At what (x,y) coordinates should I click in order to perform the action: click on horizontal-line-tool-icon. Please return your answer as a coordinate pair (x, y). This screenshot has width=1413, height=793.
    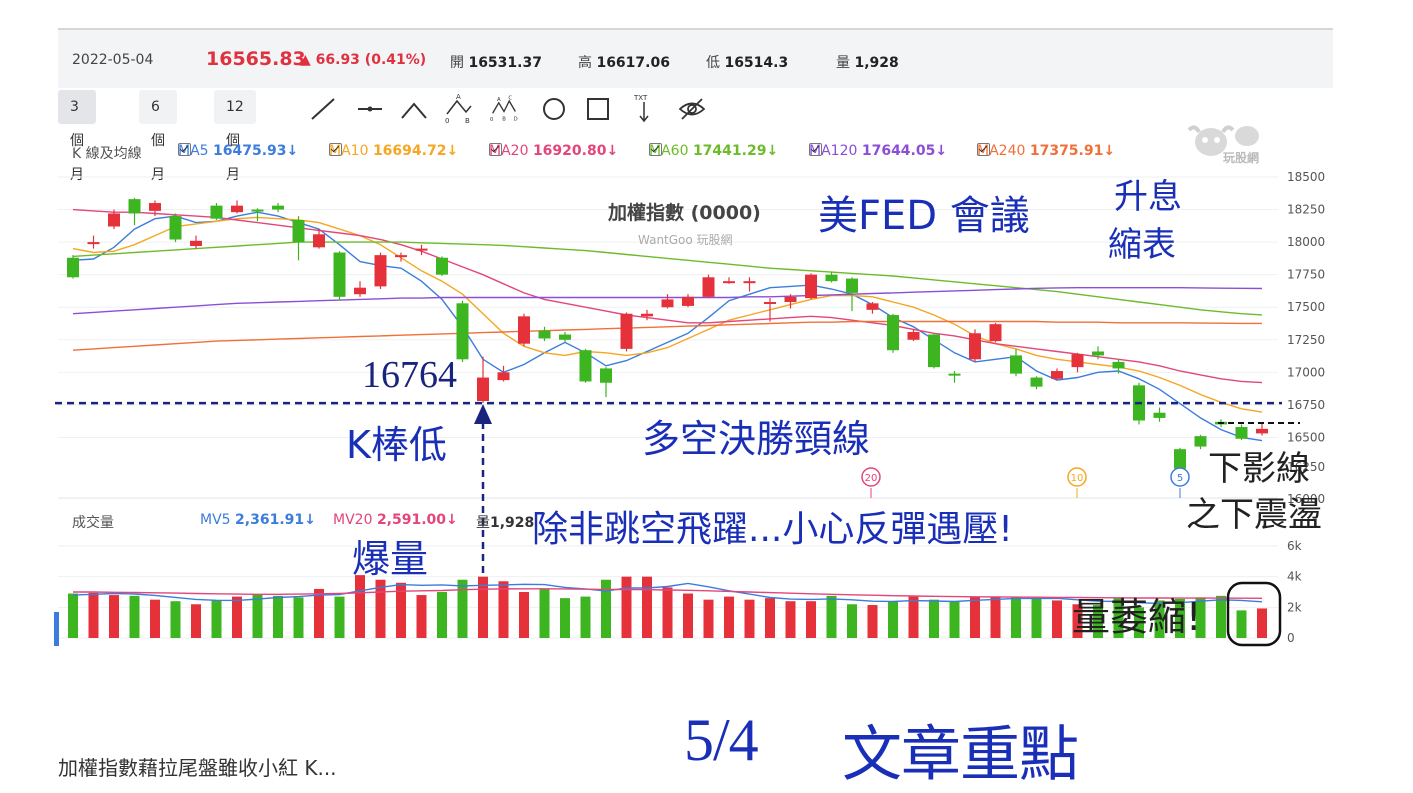
    Looking at the image, I should click on (370, 109).